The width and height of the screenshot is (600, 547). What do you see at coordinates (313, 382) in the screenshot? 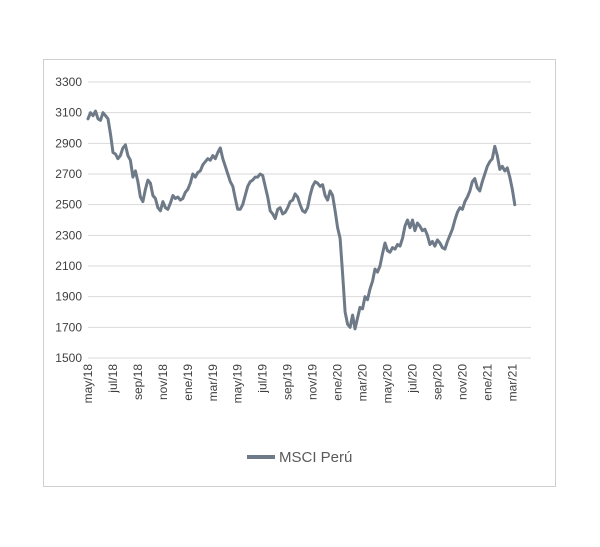
I see `x-tick-label: nov/19` at bounding box center [313, 382].